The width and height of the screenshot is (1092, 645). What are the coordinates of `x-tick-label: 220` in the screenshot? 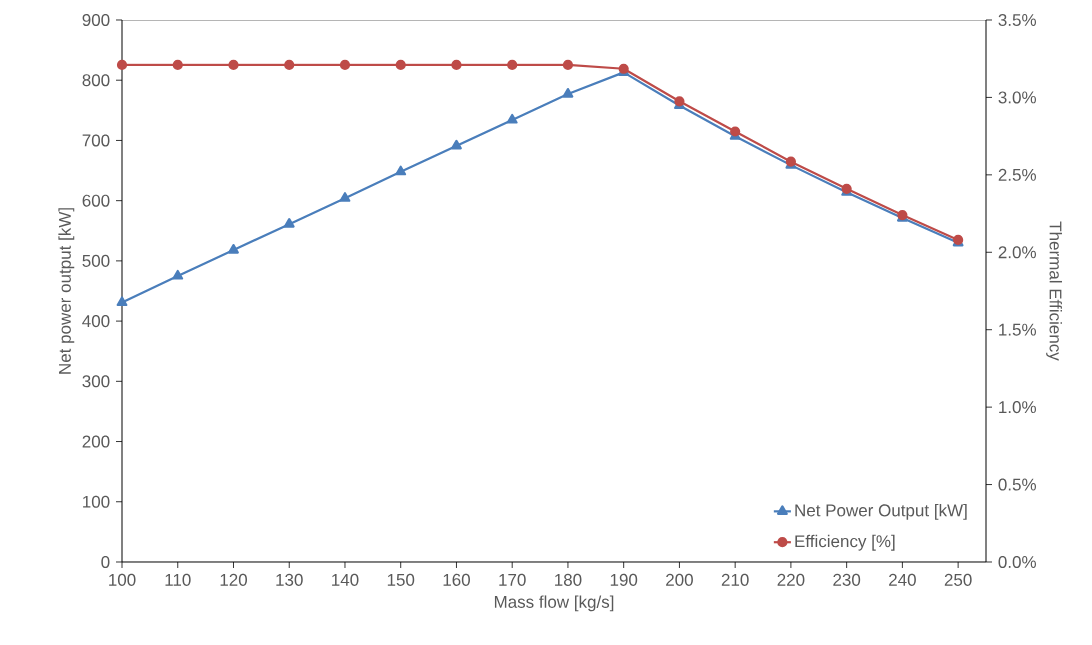 It's located at (791, 579).